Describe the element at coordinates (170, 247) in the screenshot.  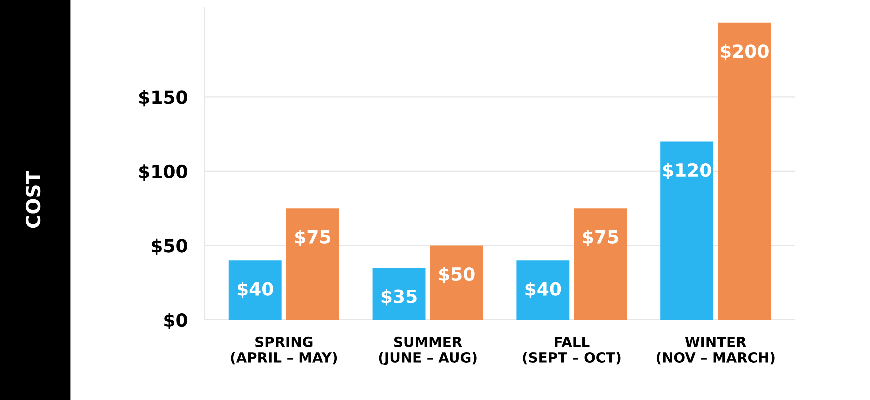
I see `y-tick-label: $50` at that location.